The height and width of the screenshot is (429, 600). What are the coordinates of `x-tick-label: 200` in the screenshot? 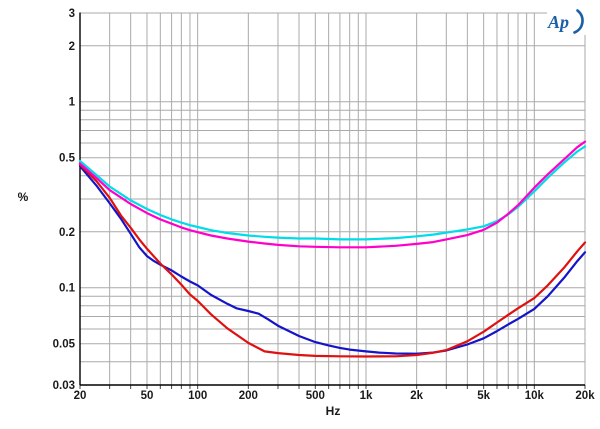 It's located at (248, 396).